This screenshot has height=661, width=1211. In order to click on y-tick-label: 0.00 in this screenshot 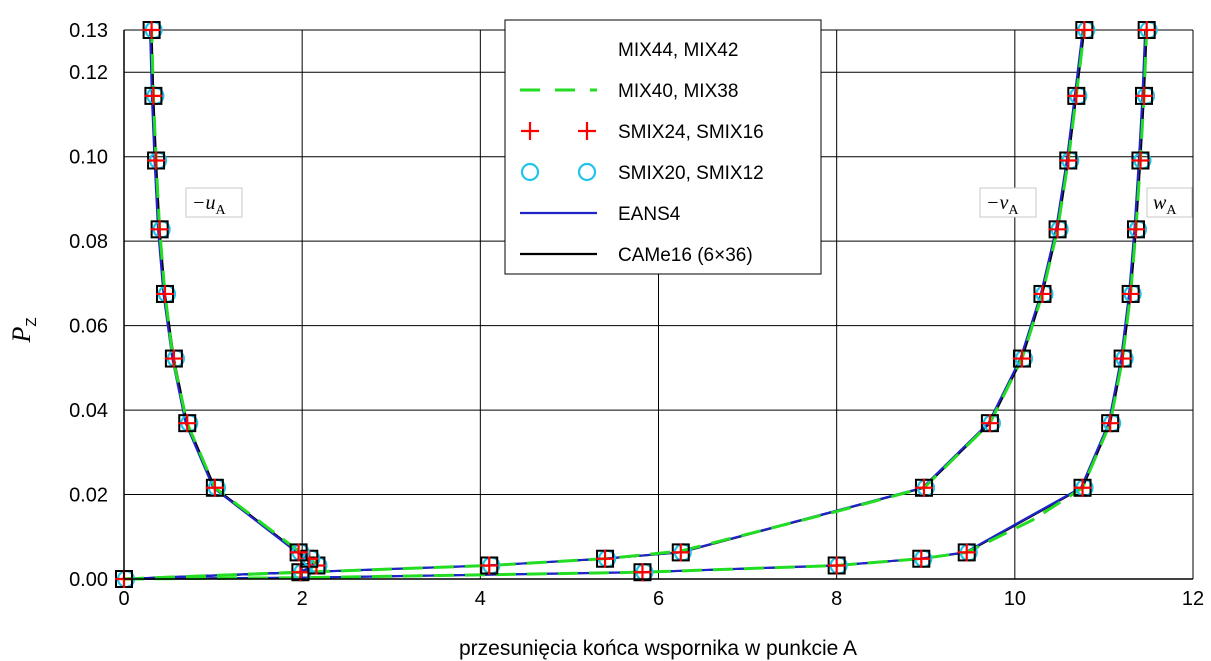, I will do `click(88, 580)`.